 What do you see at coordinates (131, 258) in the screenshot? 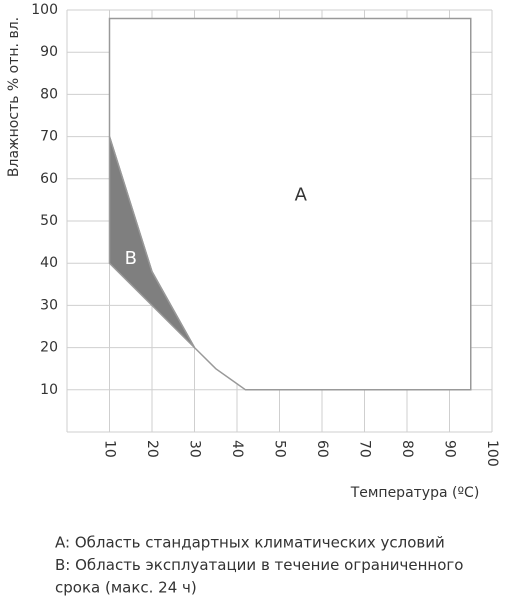
I see `area-label: B` at bounding box center [131, 258].